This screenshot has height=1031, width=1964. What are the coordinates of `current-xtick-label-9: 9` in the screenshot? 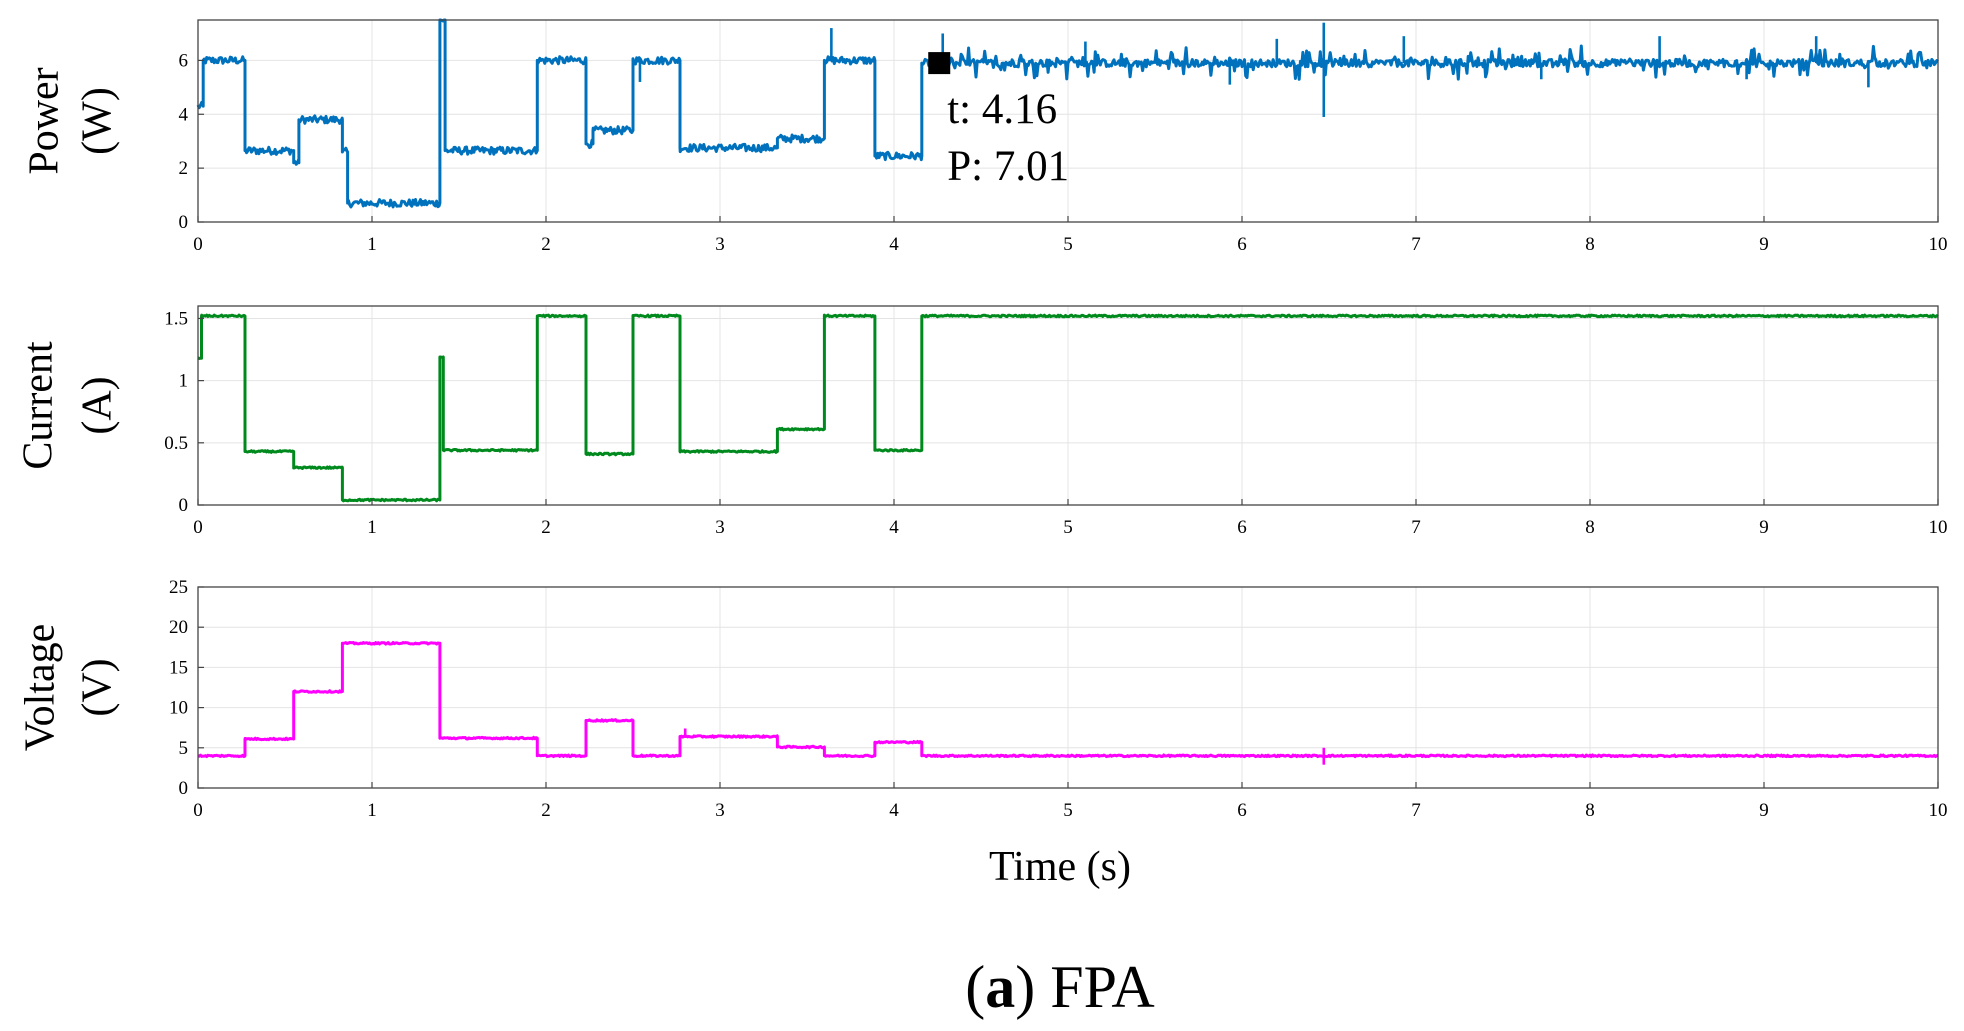 It's located at (1764, 527).